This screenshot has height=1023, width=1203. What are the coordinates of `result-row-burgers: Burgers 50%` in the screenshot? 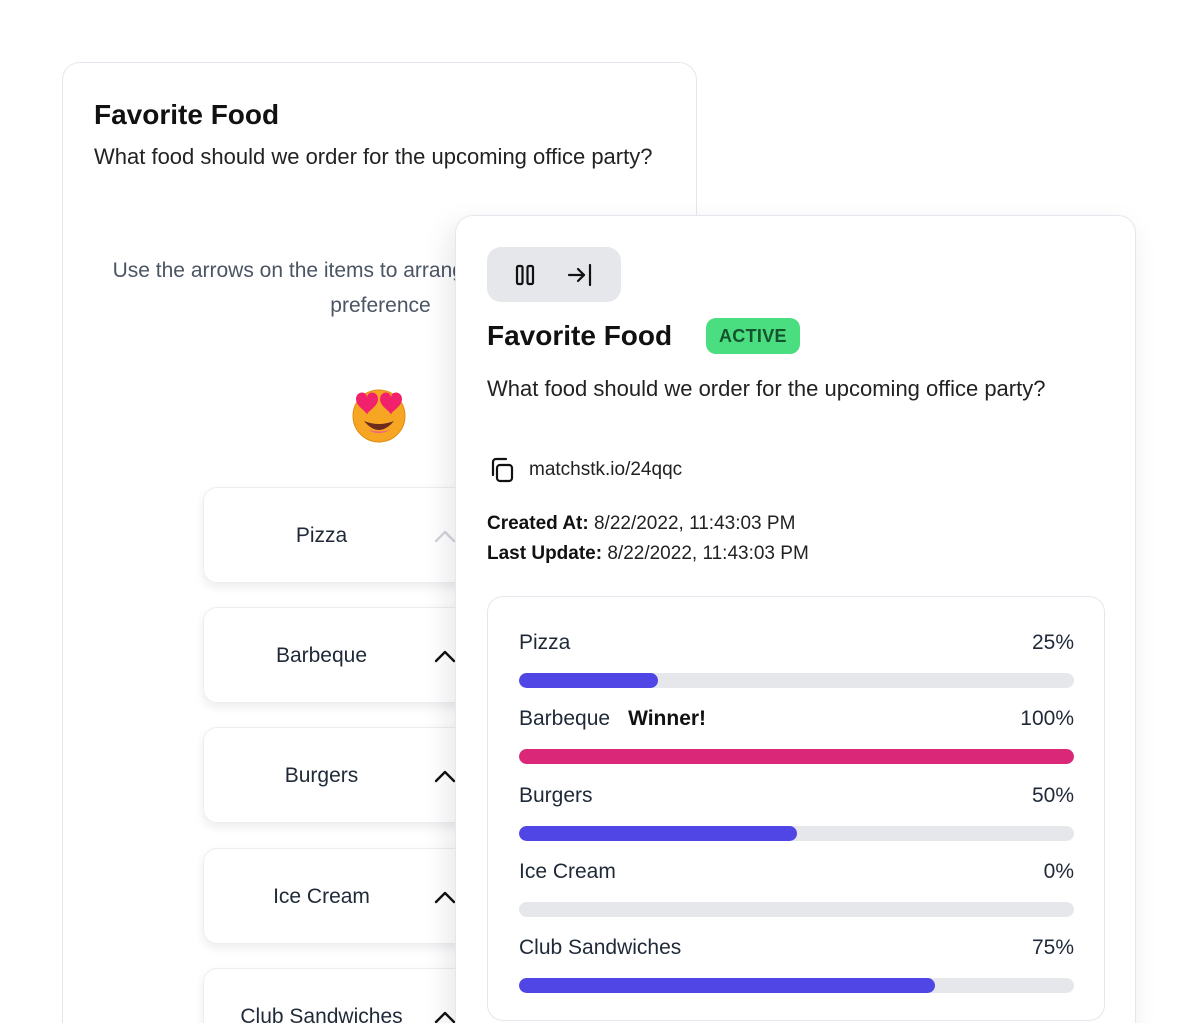 It's located at (796, 812).